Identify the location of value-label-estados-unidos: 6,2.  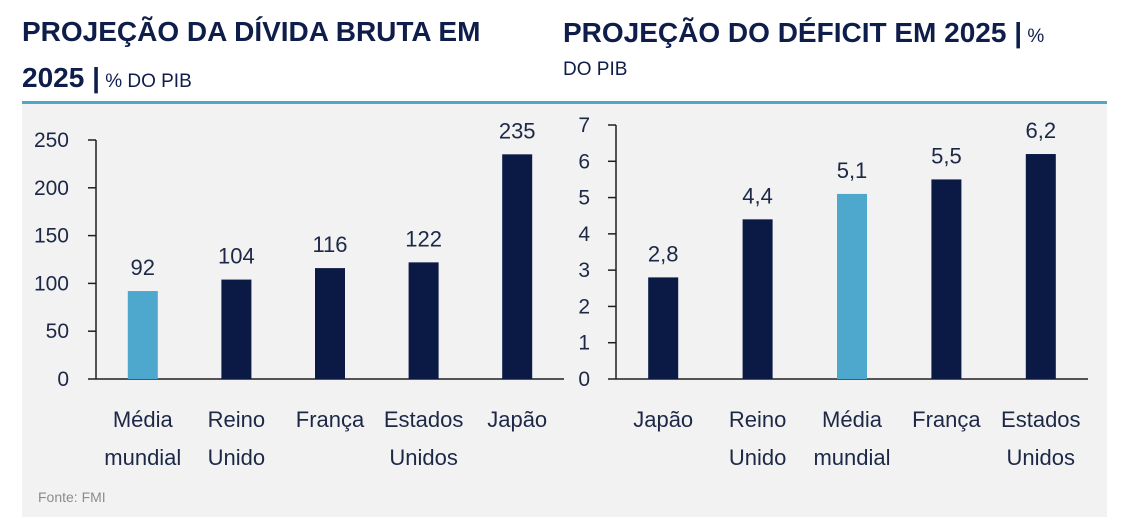
(1041, 130).